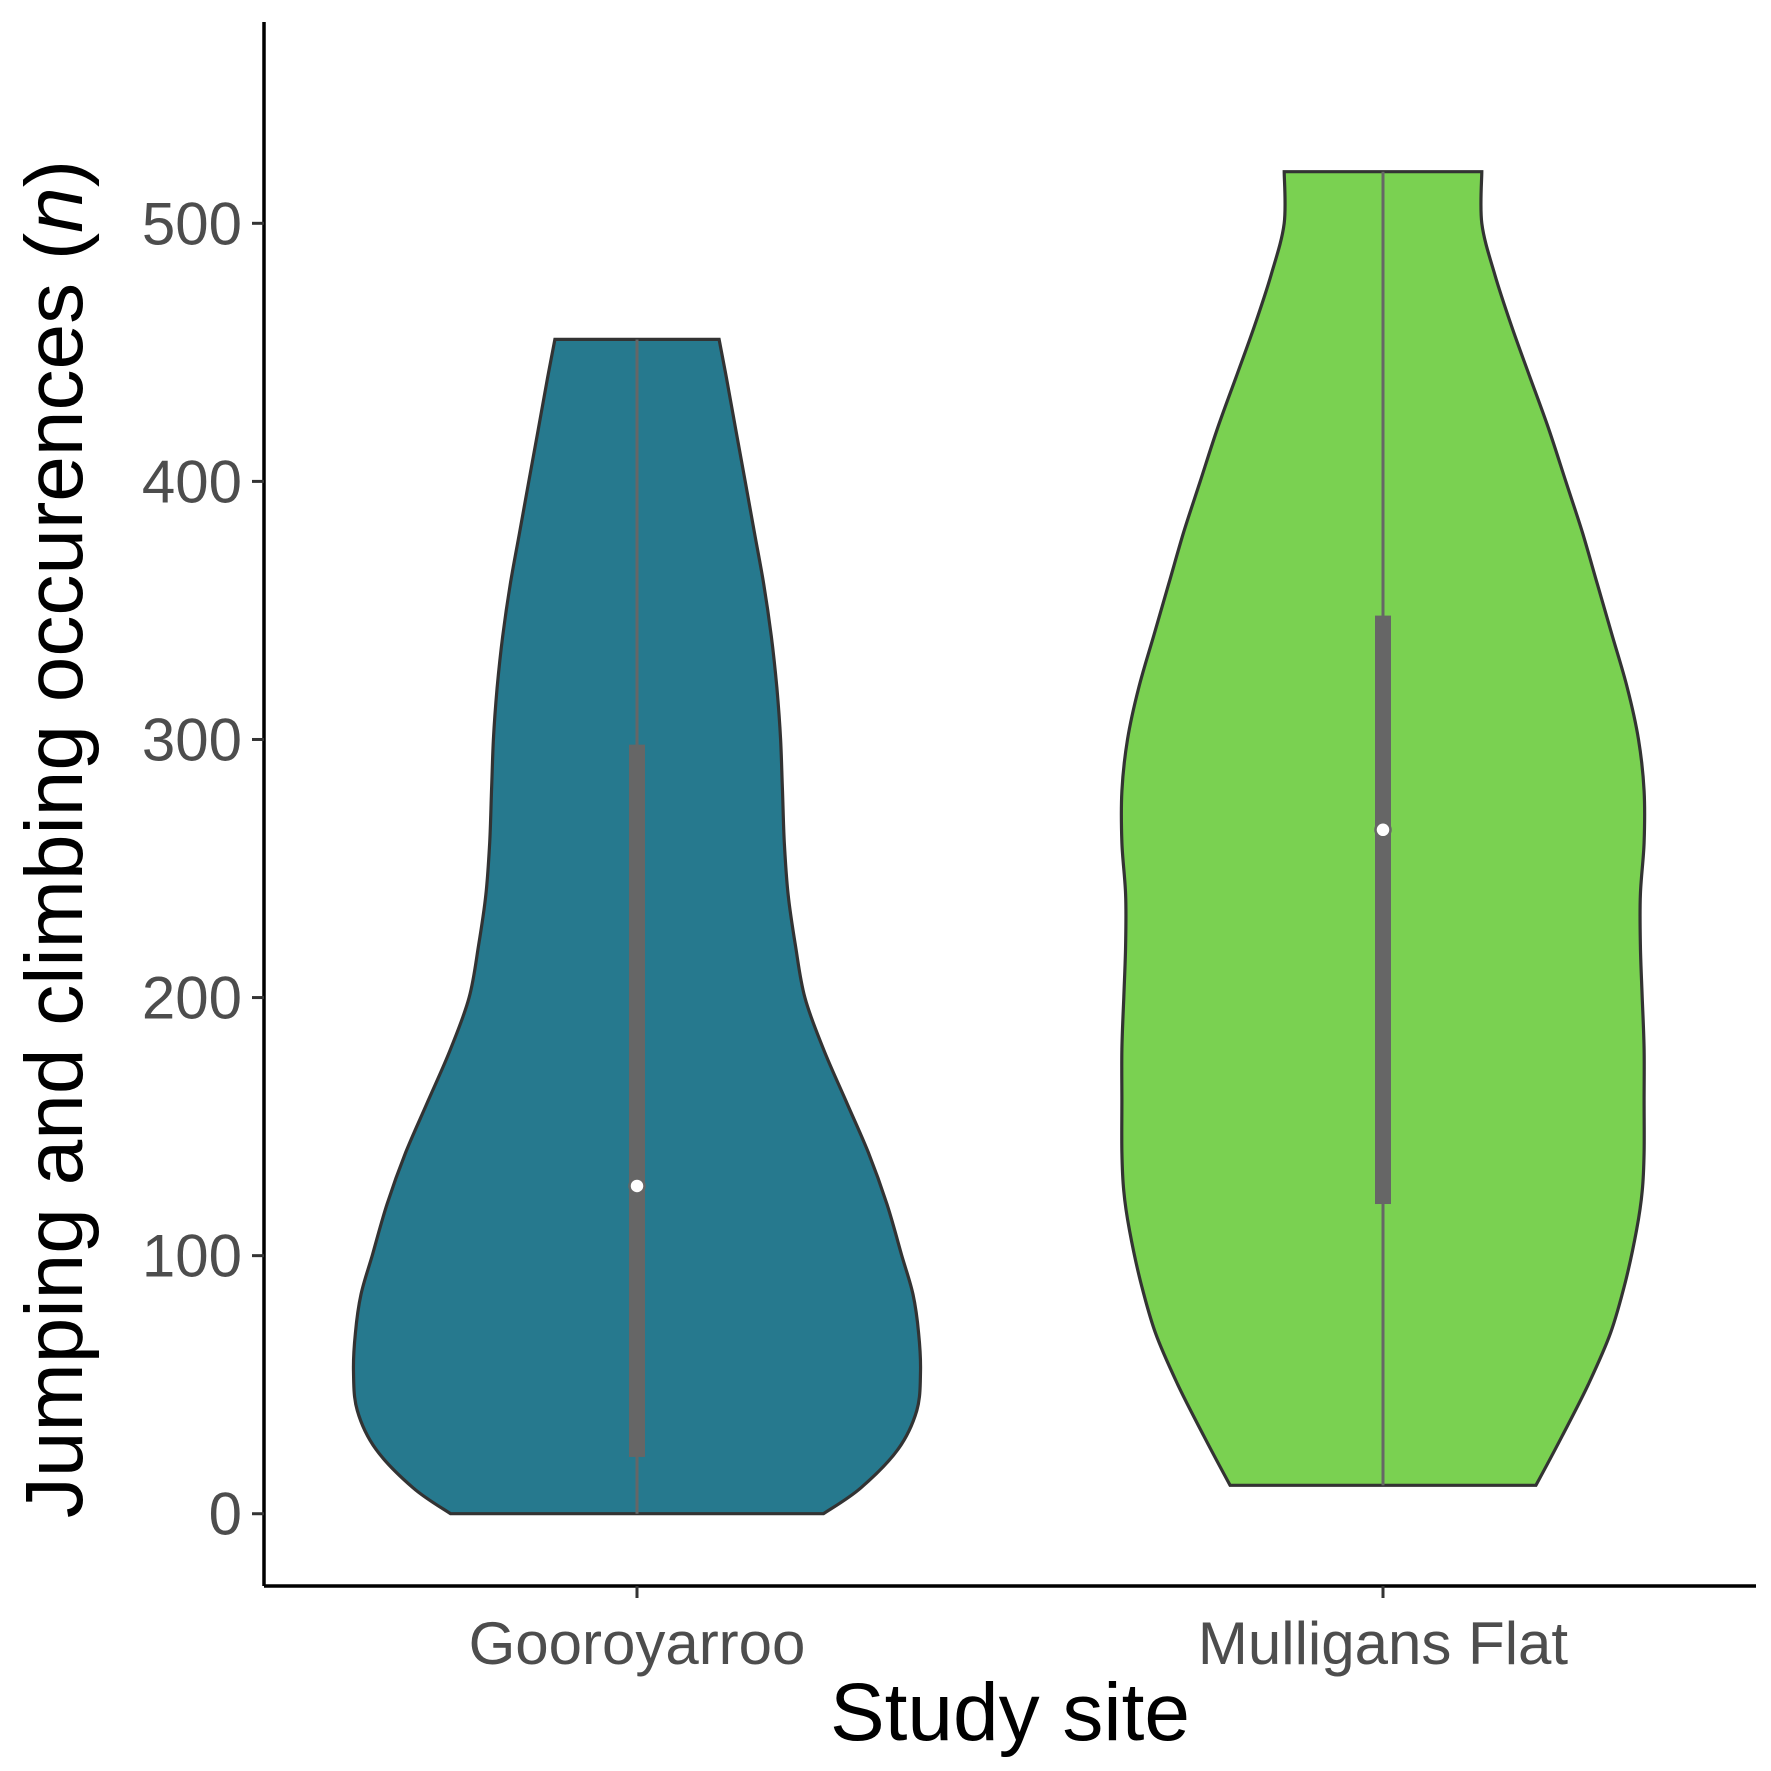 This screenshot has width=1771, height=1771. Describe the element at coordinates (203, 869) in the screenshot. I see `y-axis-ticks: 0 100 200 300 400 500` at that location.